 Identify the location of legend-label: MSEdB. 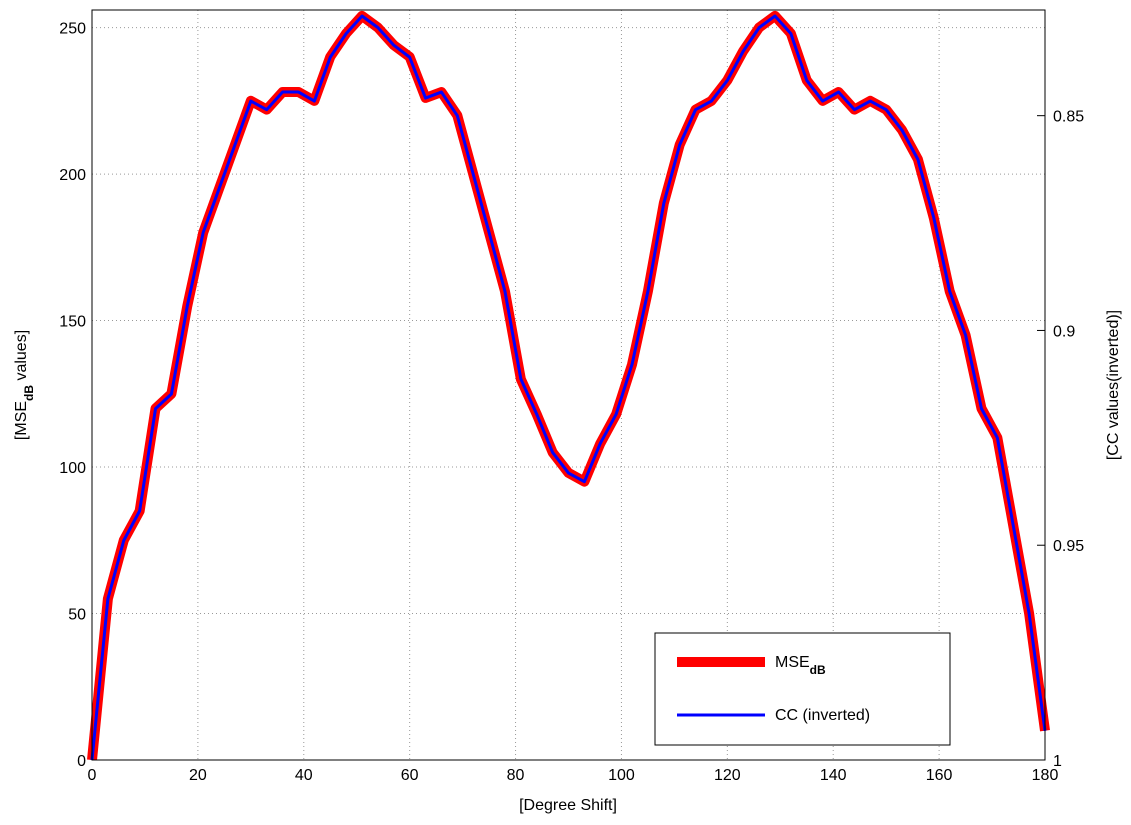
(800, 665).